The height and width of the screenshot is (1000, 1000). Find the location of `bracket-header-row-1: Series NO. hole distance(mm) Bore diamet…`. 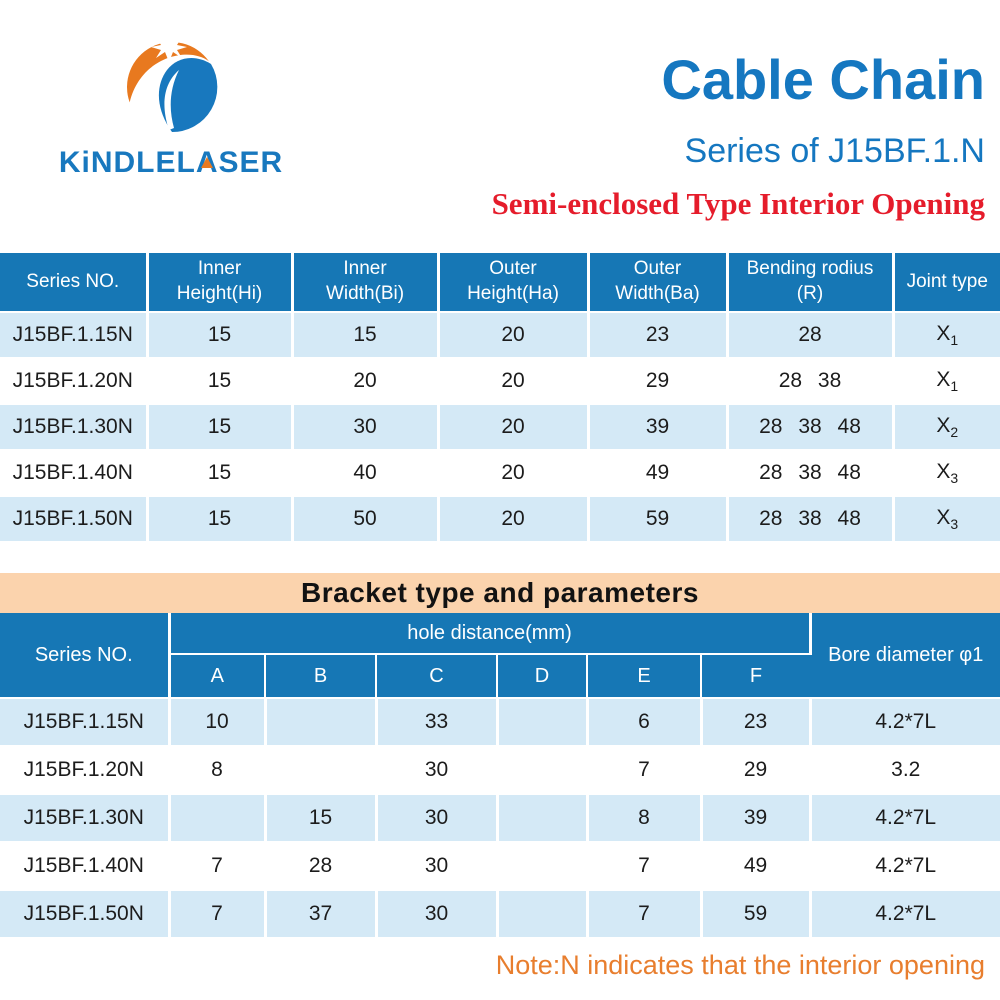

bracket-header-row-1: Series NO. hole distance(mm) Bore diamet… is located at coordinates (500, 656).